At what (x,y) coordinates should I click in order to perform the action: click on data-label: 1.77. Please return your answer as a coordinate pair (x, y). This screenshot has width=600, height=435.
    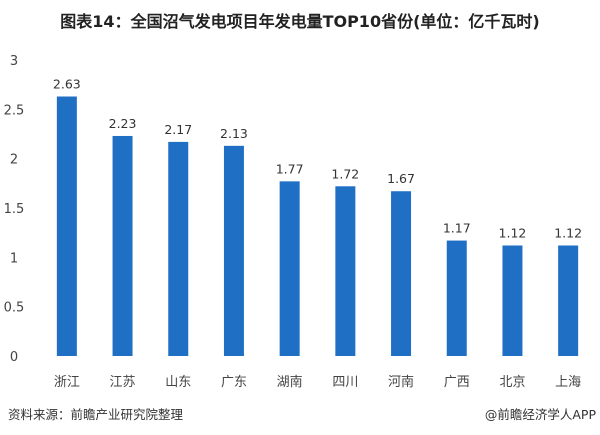
    Looking at the image, I should click on (290, 168).